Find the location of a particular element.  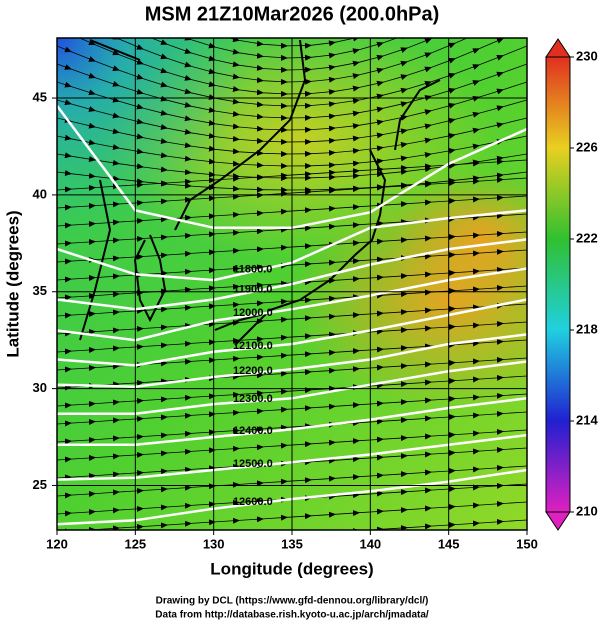

x-tick-label: 125 is located at coordinates (135, 543).